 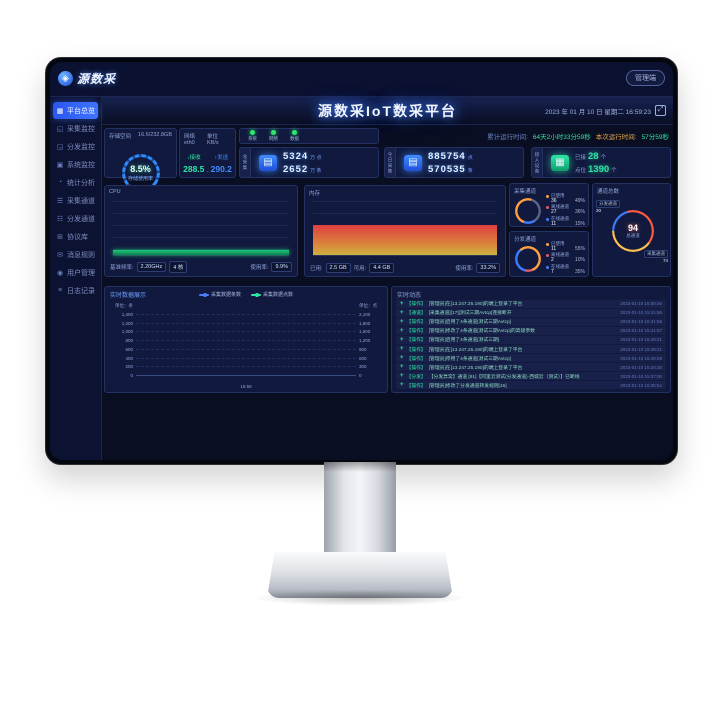 What do you see at coordinates (608, 192) in the screenshot?
I see `channel-total-title: 通道总数` at bounding box center [608, 192].